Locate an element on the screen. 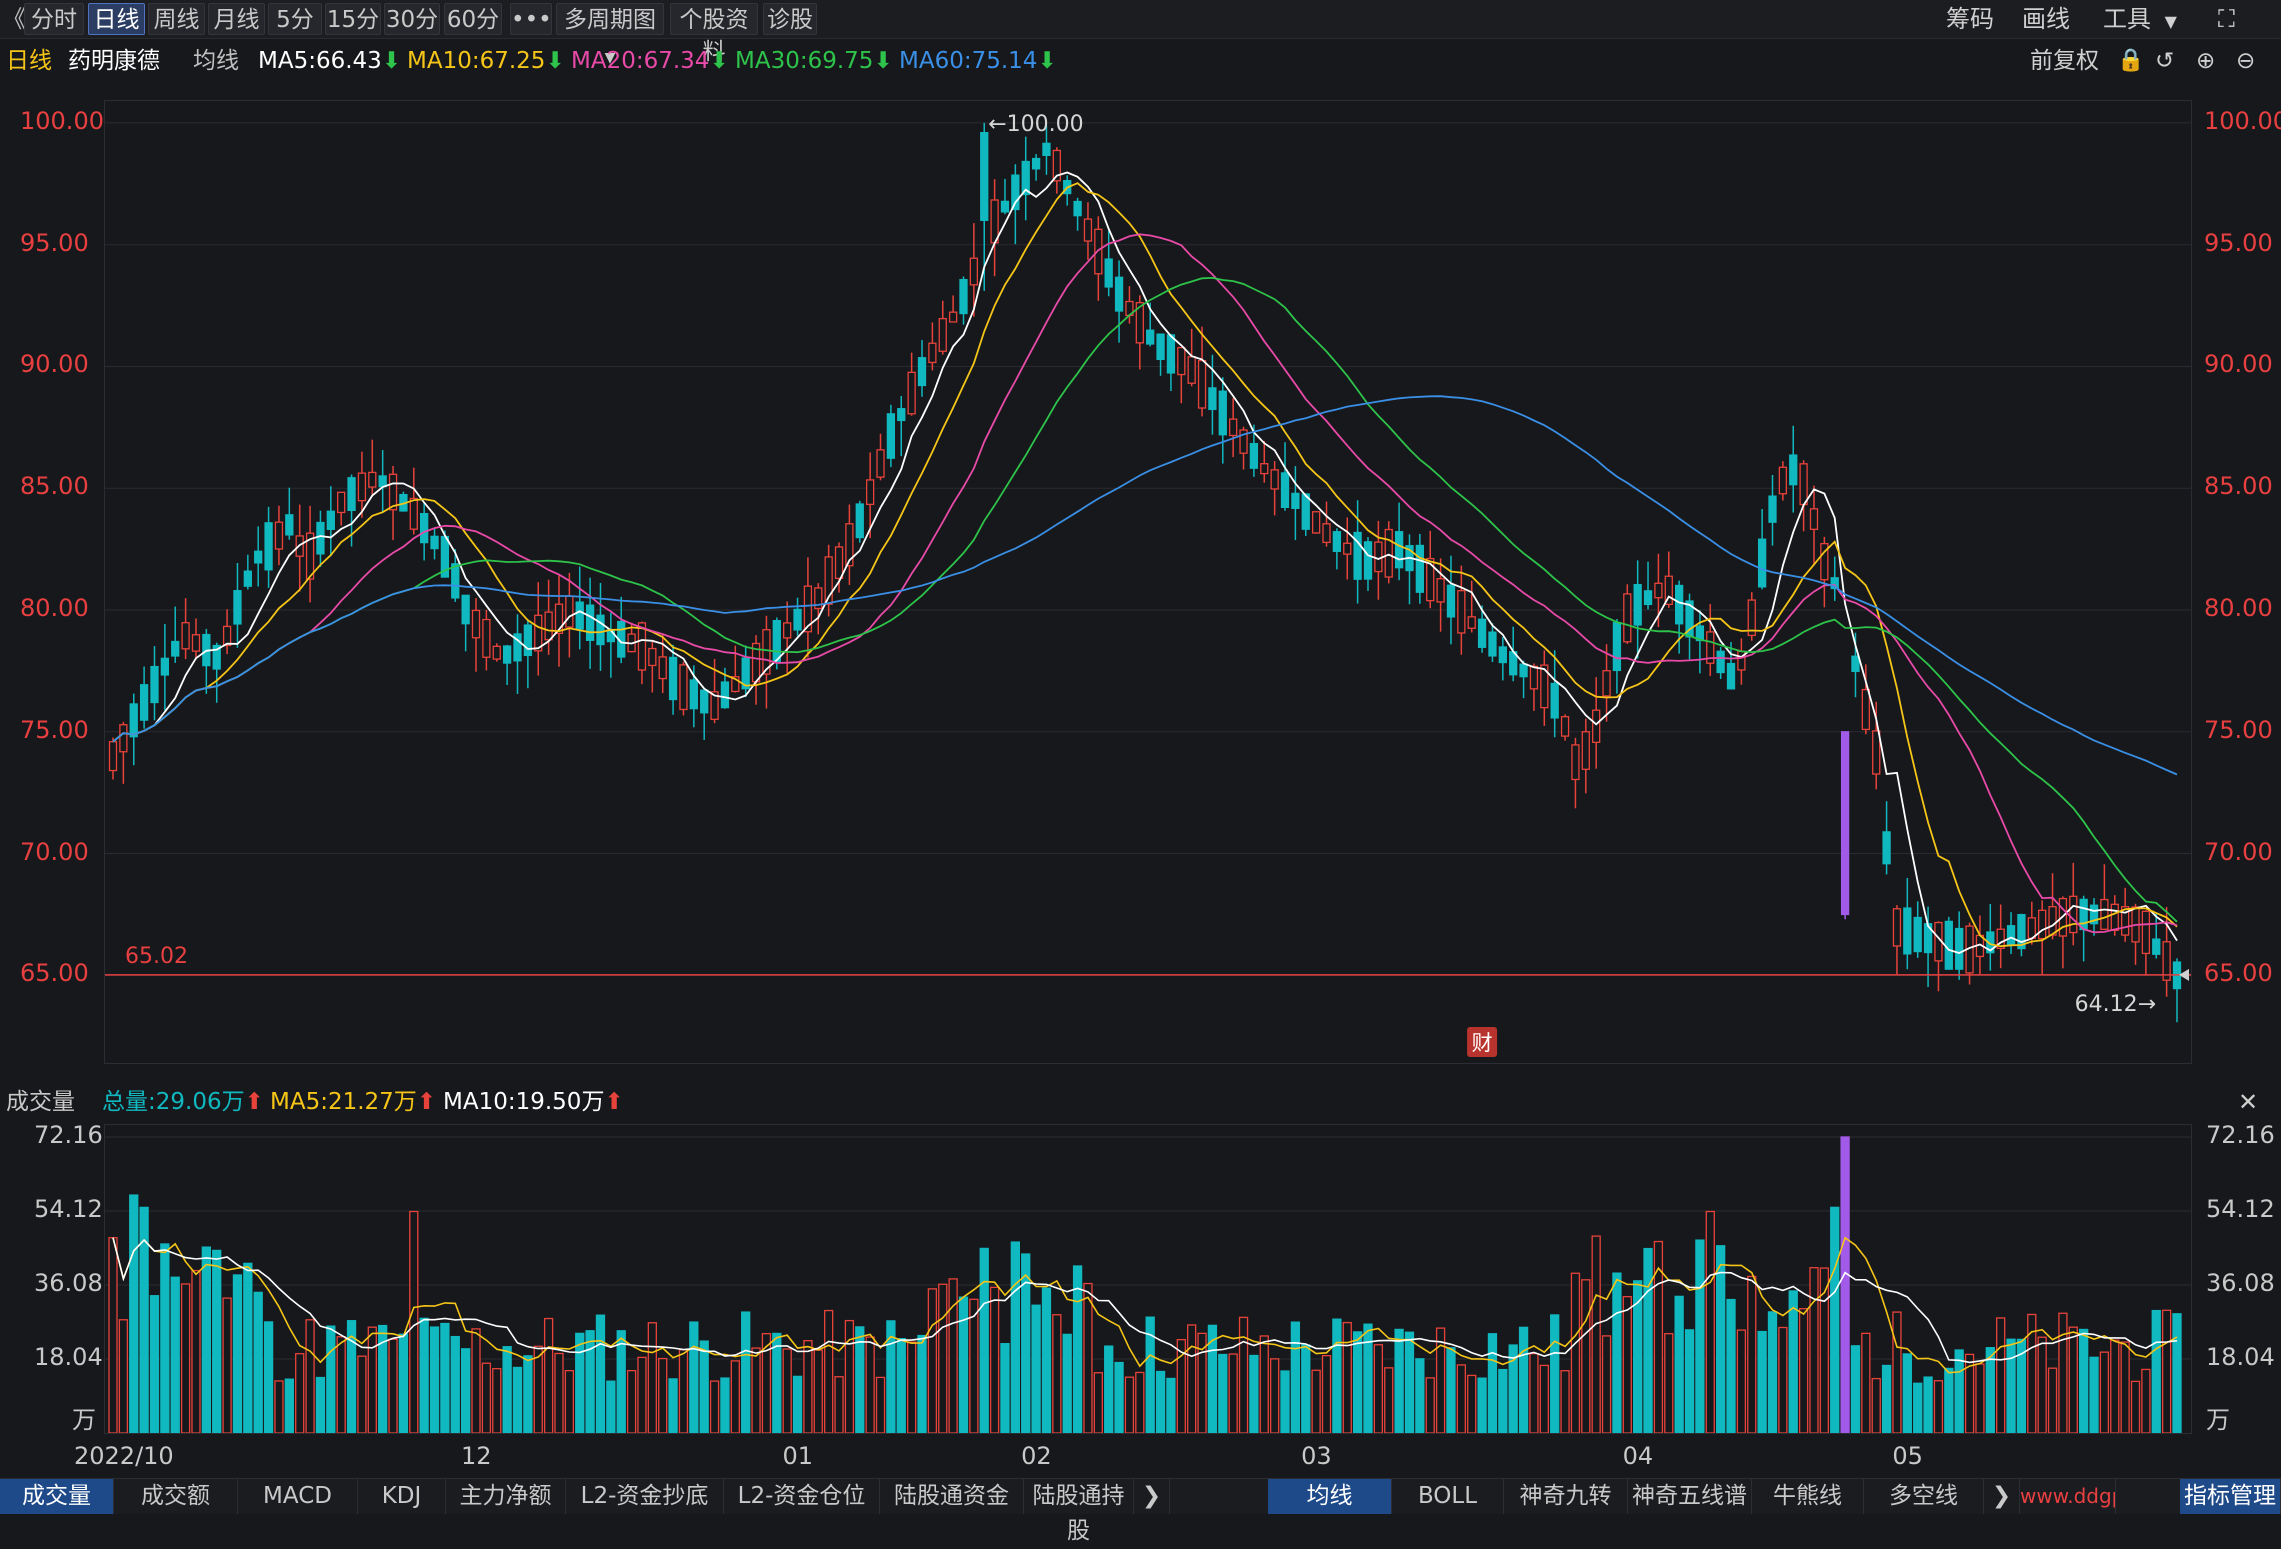 Image resolution: width=2281 pixels, height=1549 pixels. indicator-tab: KDJ is located at coordinates (402, 1496).